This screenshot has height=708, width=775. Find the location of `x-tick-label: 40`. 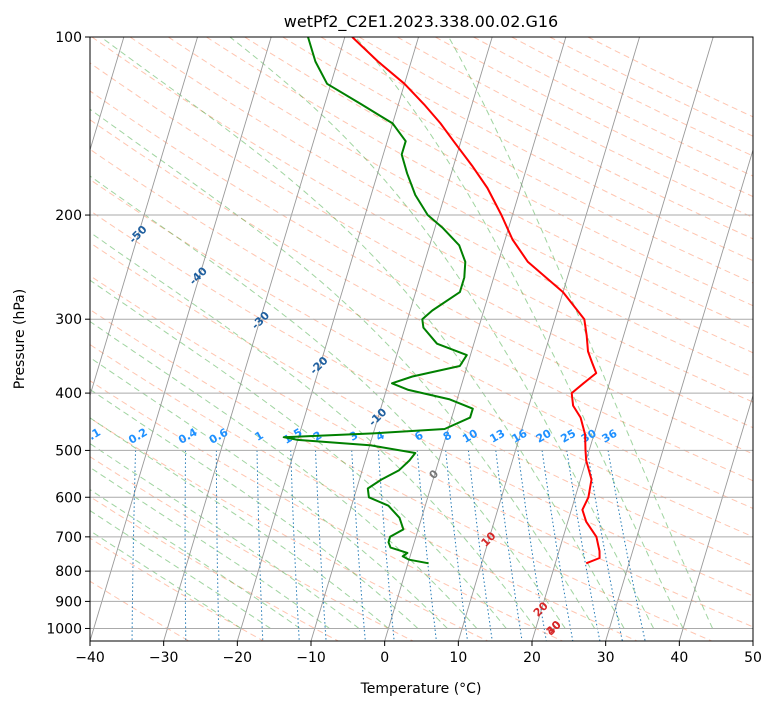

x-tick-label: 40 is located at coordinates (679, 658).